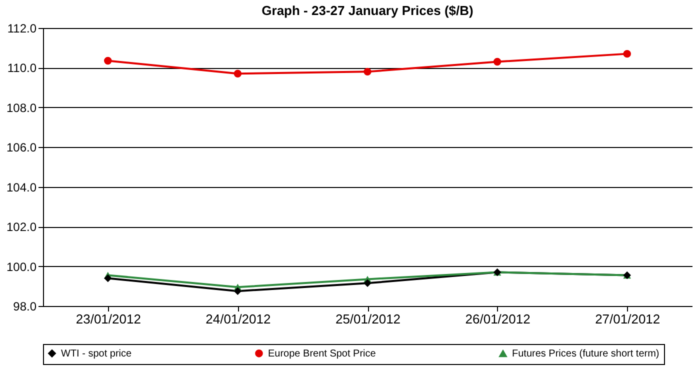 This screenshot has width=697, height=370. What do you see at coordinates (22, 29) in the screenshot?
I see `y-tick-label: 112.0` at bounding box center [22, 29].